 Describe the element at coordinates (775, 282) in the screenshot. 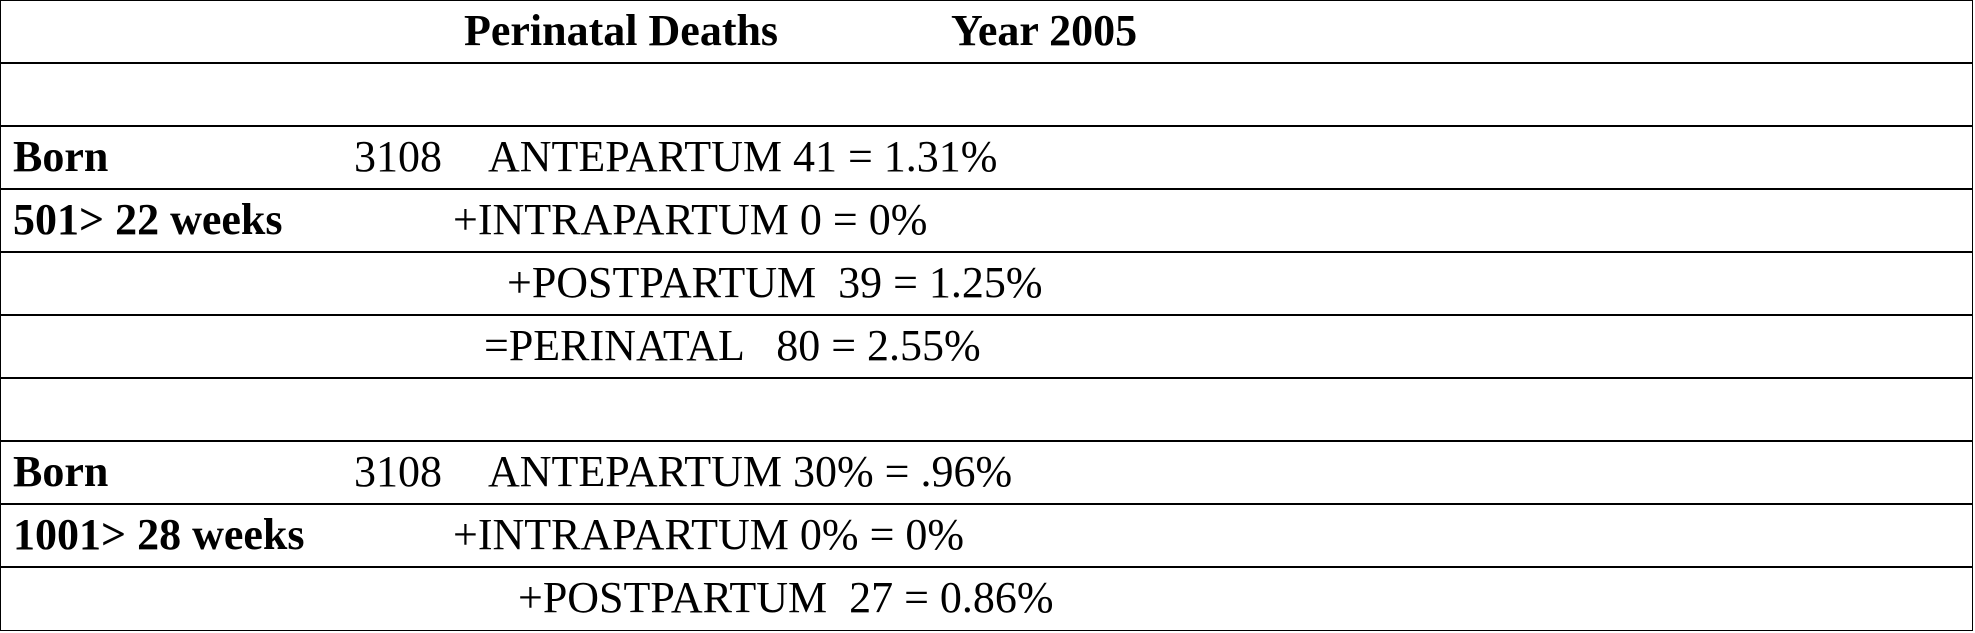

I see `row-stat: +POSTPARTUM 39 = 1.25%` at that location.